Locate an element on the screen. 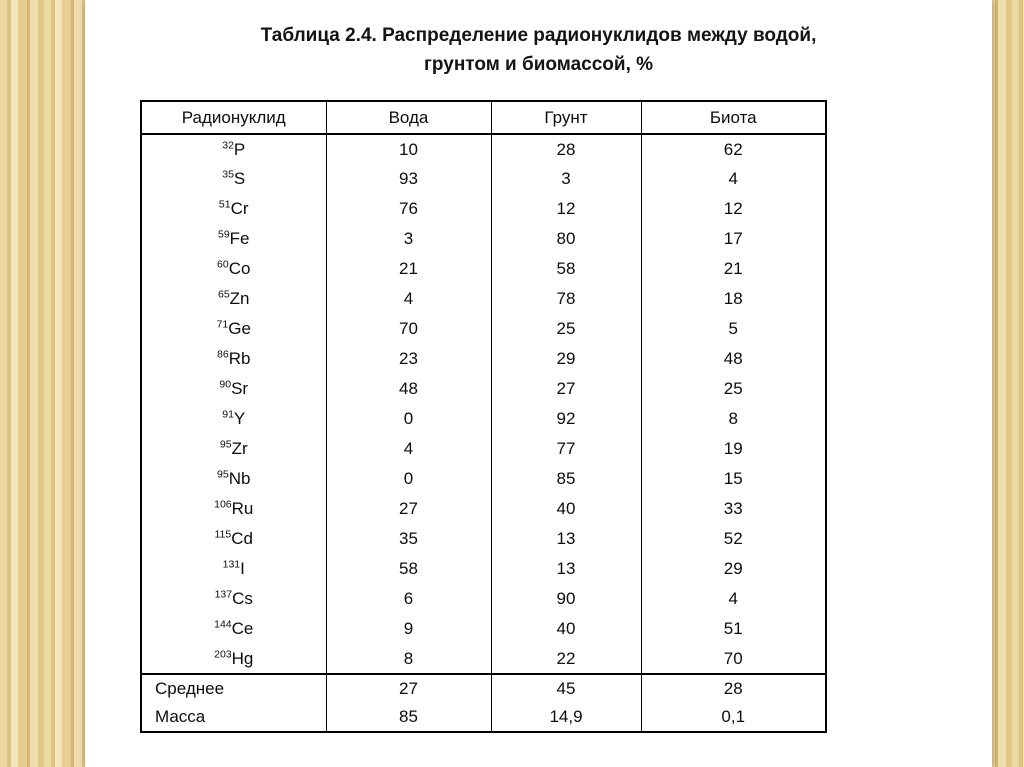 This screenshot has width=1024, height=767. mass-number: 137 is located at coordinates (223, 594).